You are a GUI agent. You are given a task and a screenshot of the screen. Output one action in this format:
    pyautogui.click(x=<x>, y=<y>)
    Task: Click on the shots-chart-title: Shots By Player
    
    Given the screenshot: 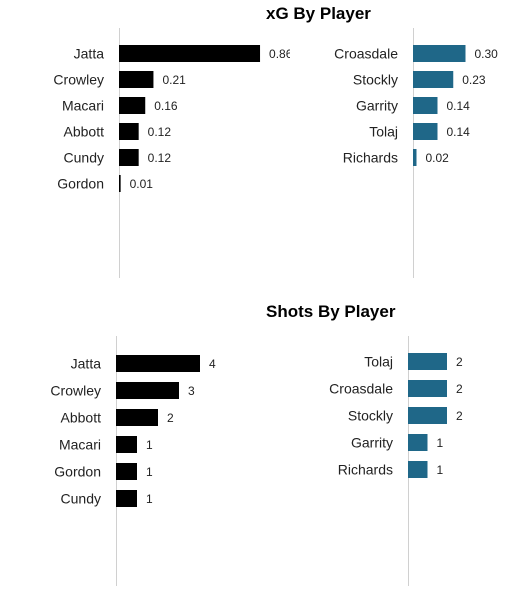 What is the action you would take?
    pyautogui.click(x=331, y=311)
    